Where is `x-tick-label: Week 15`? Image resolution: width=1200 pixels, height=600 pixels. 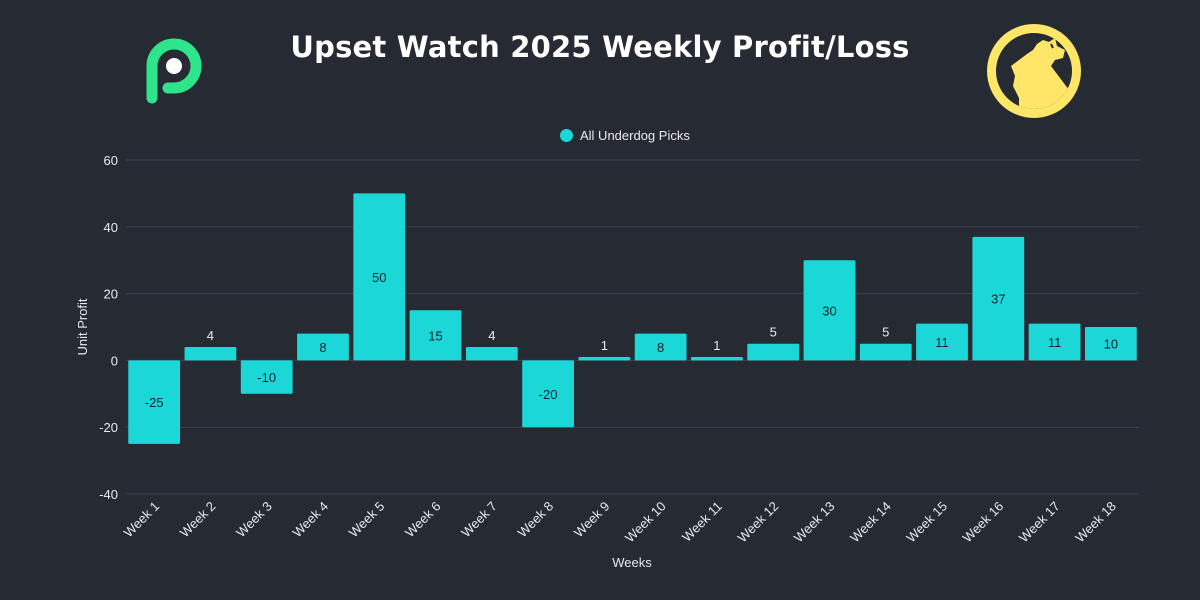 x-tick-label: Week 15 is located at coordinates (926, 522).